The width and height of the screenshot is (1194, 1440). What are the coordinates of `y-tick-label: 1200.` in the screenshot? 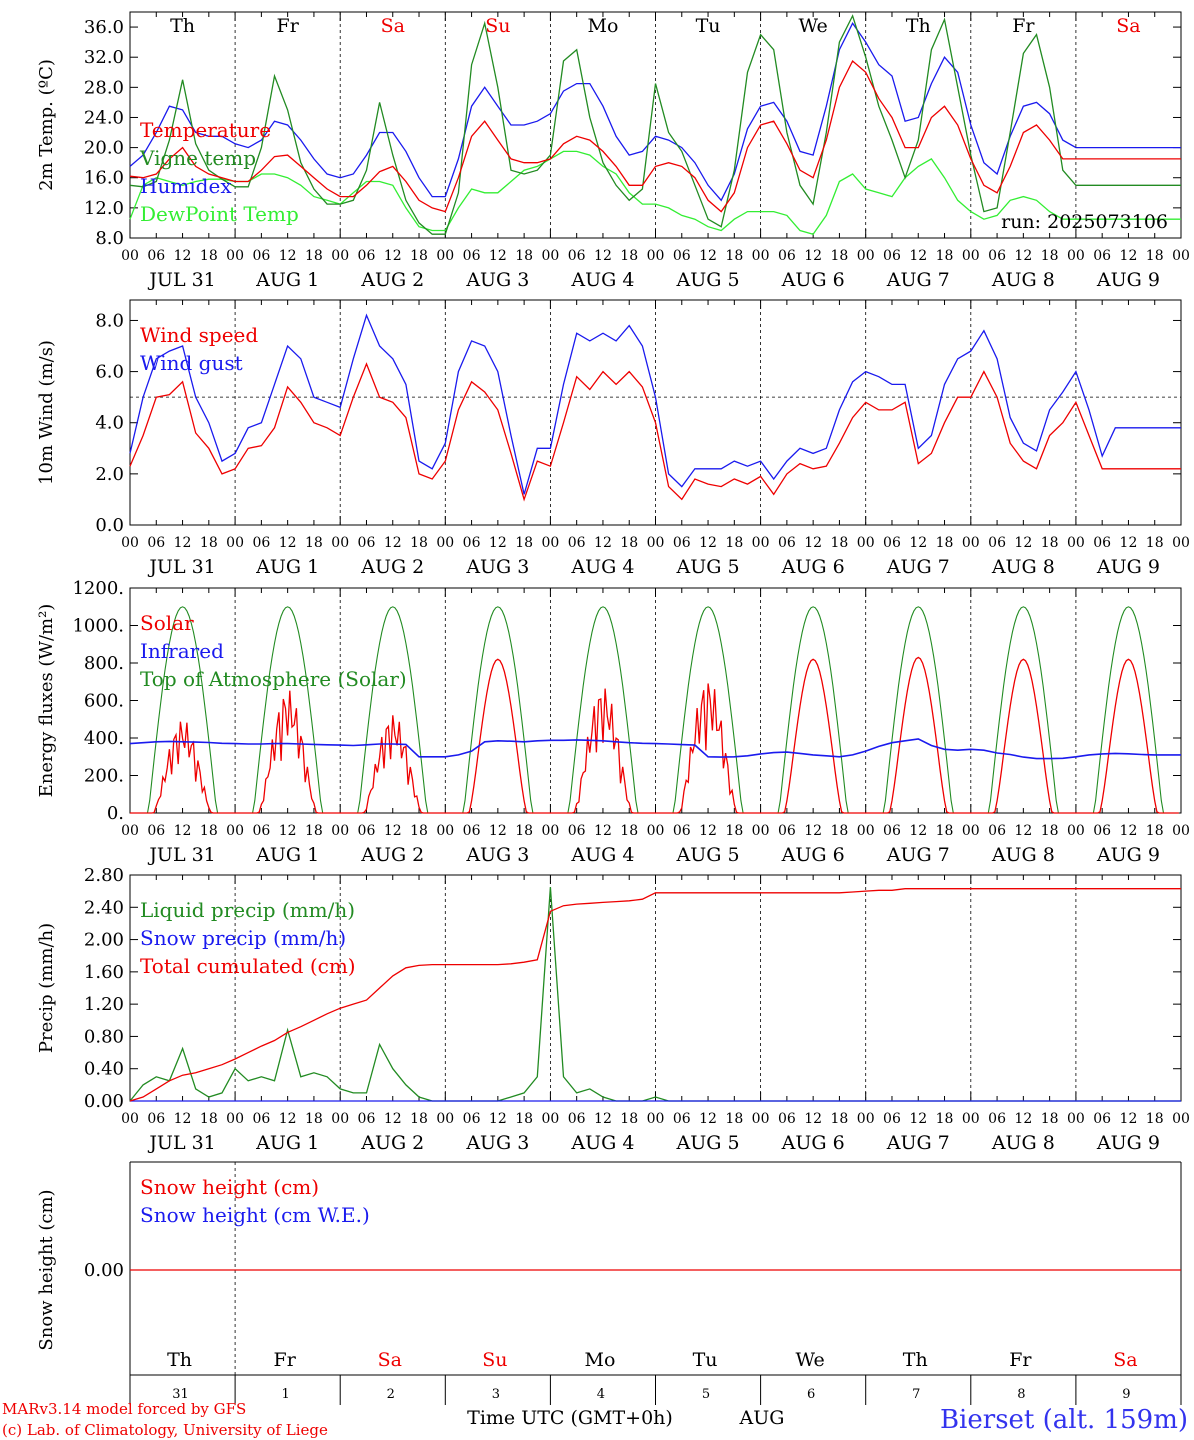 It's located at (98, 588).